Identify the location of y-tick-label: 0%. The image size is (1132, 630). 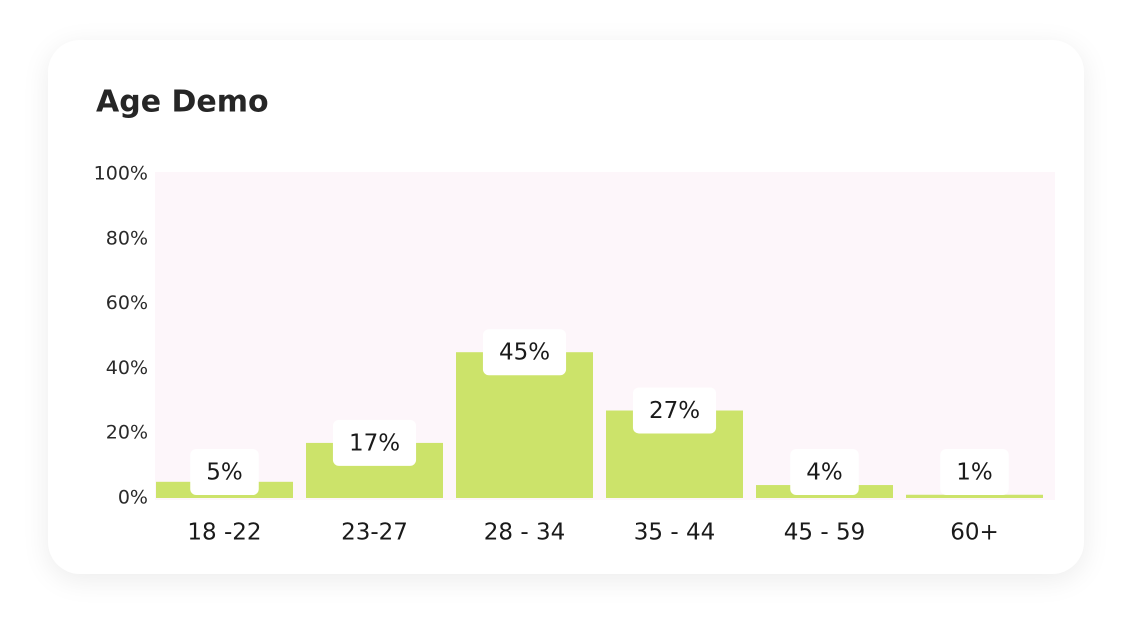
(133, 498).